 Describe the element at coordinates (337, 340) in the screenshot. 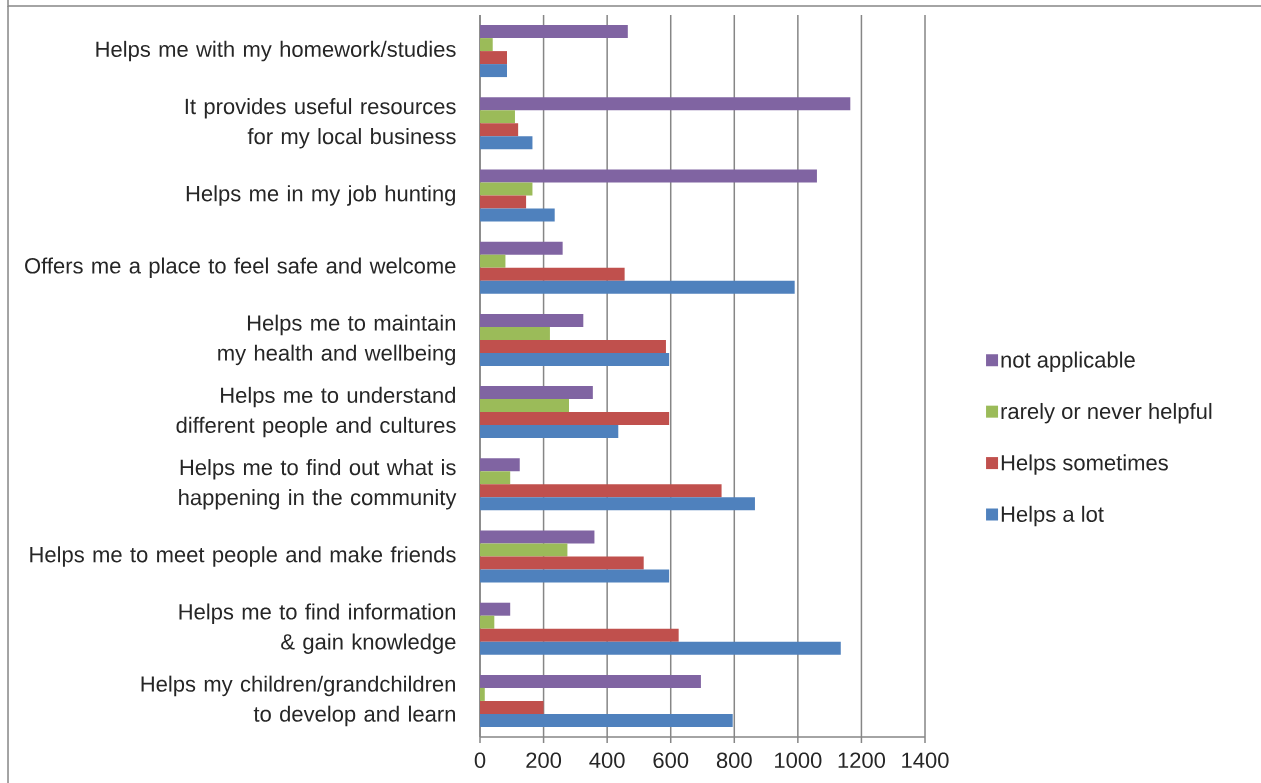

I see `y-tick-label: Helps me to maintain my health and wellbeing` at that location.